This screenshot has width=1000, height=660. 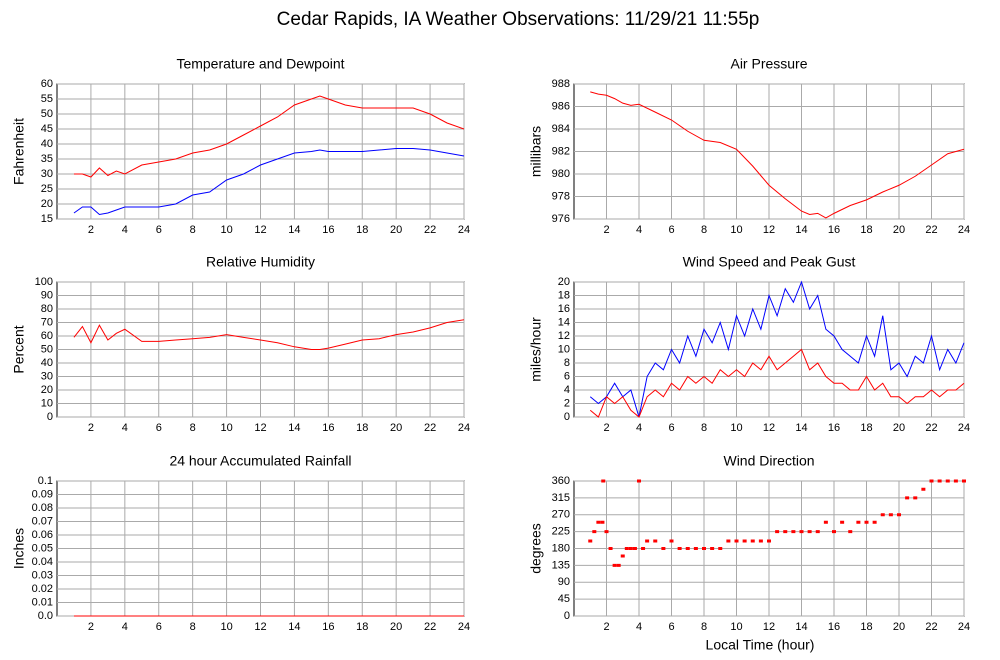 I want to click on y-tick-label: 0.05, so click(x=42, y=548).